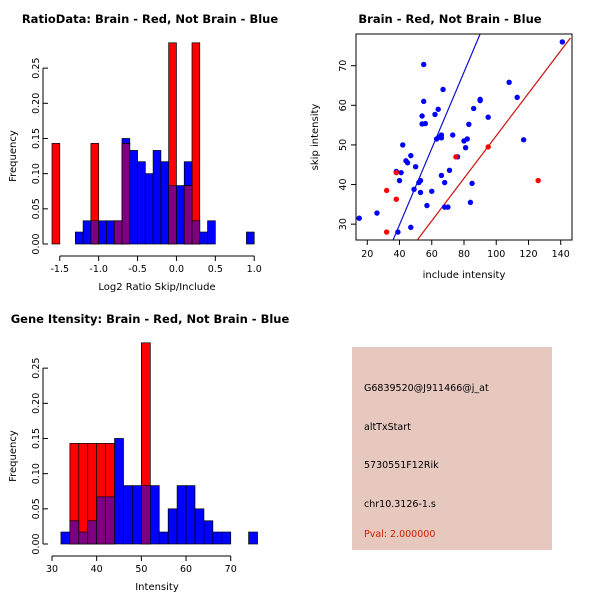 The image size is (600, 600). What do you see at coordinates (387, 427) in the screenshot?
I see `event-type-label: altTxStart` at bounding box center [387, 427].